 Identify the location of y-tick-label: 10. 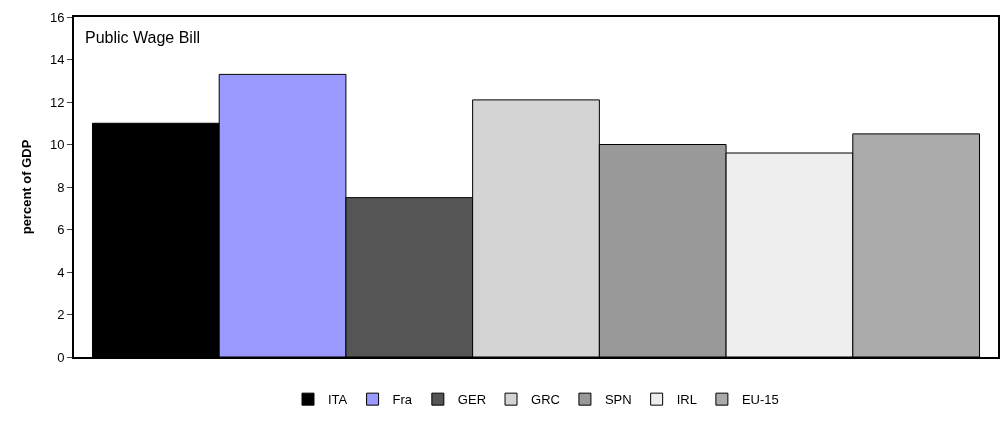
(57, 145).